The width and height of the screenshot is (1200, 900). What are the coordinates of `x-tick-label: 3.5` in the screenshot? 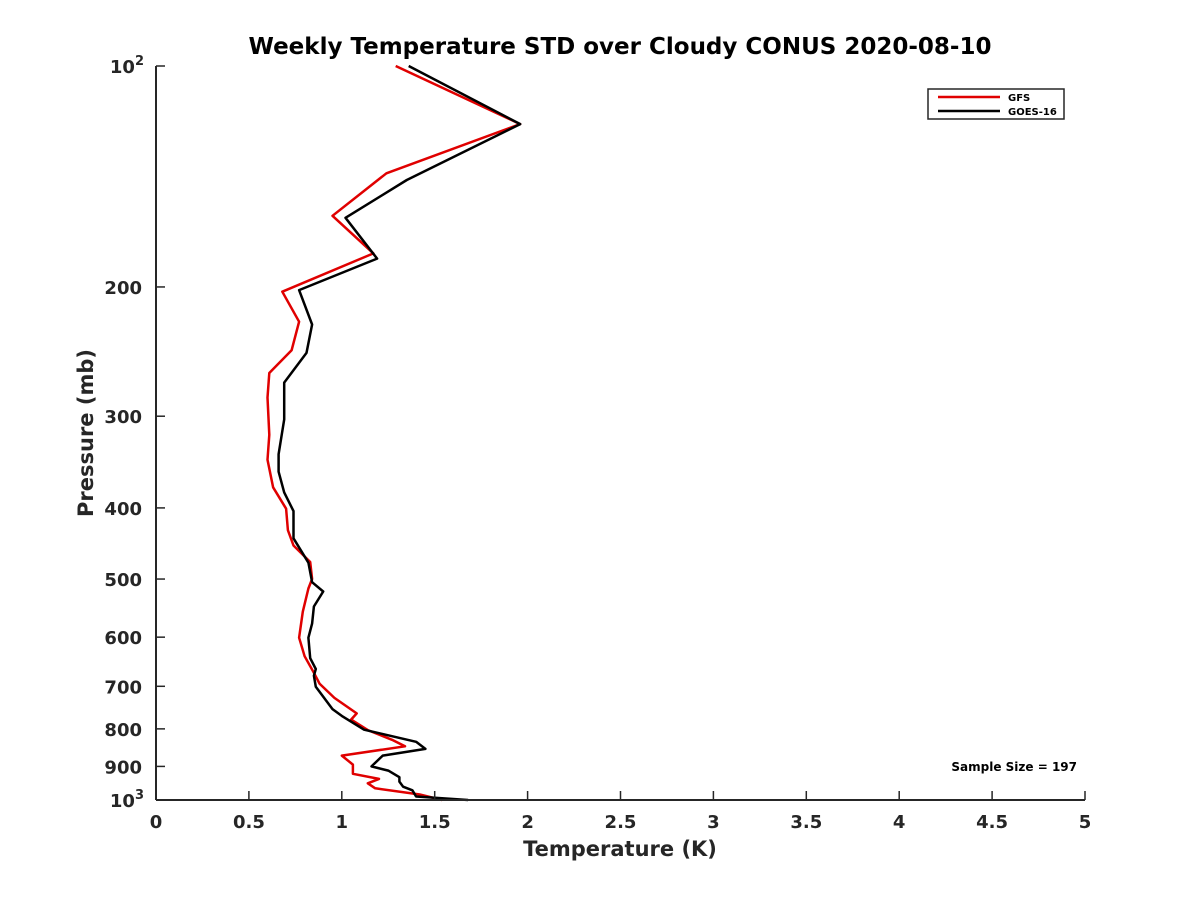 It's located at (806, 822).